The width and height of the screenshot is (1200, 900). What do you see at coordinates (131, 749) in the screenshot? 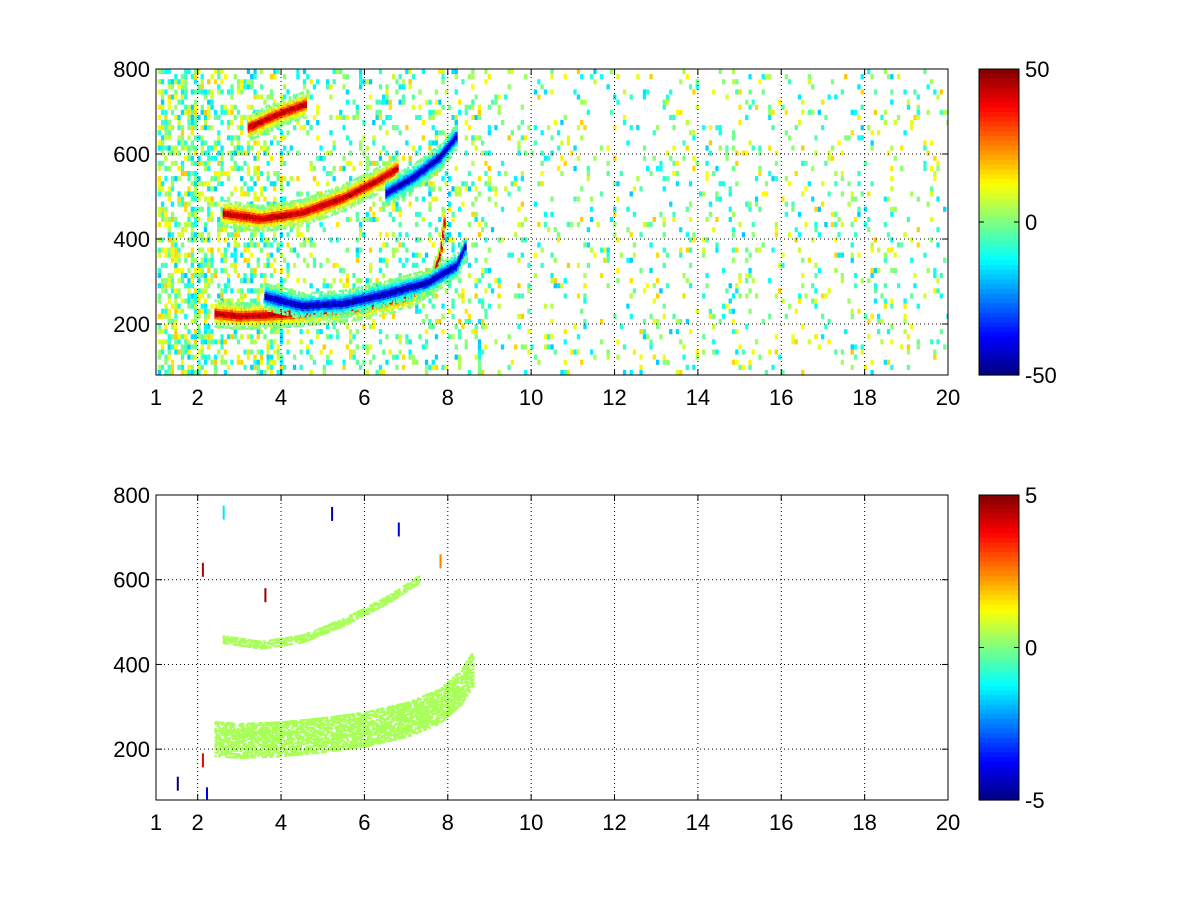
I see `y-tick-label: 200` at bounding box center [131, 749].